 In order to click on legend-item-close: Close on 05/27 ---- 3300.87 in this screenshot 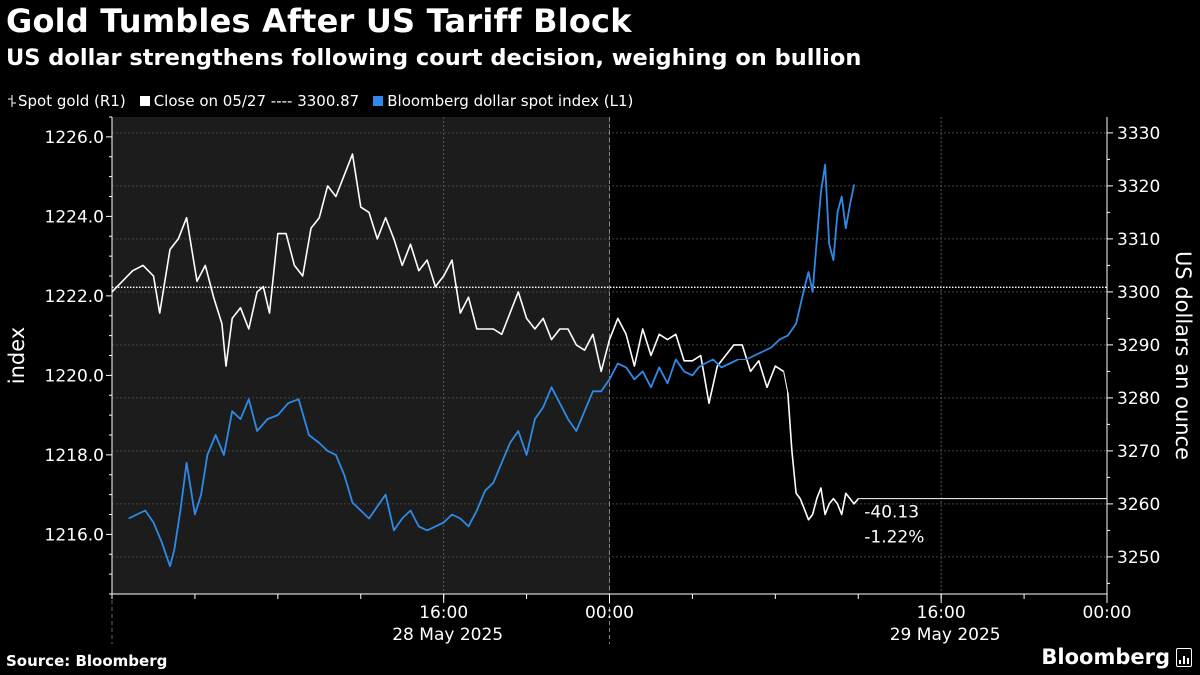, I will do `click(249, 101)`.